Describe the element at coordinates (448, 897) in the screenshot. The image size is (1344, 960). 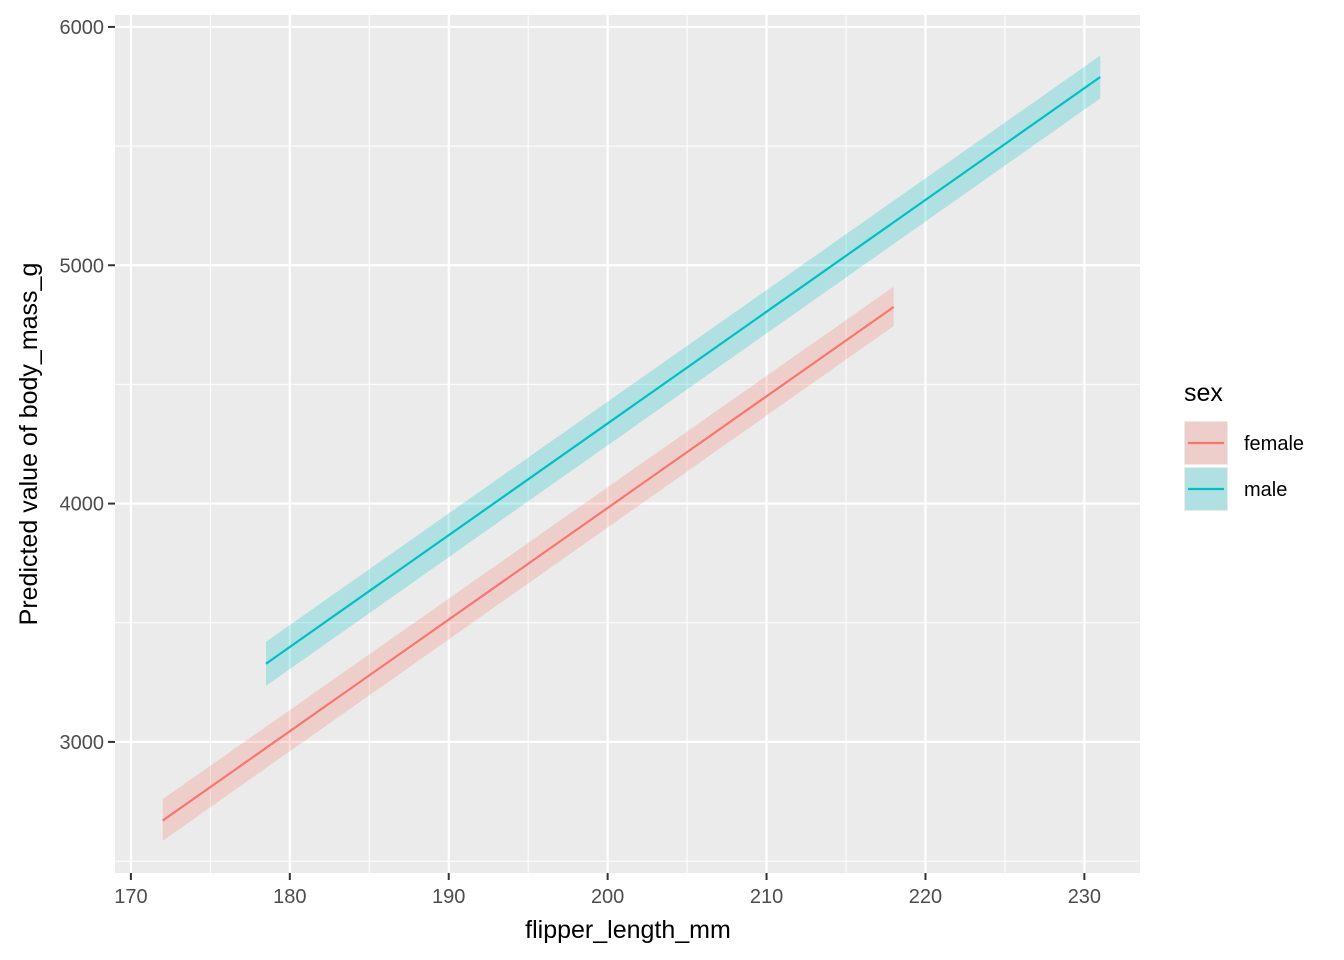
I see `x-tick-label: 190` at that location.